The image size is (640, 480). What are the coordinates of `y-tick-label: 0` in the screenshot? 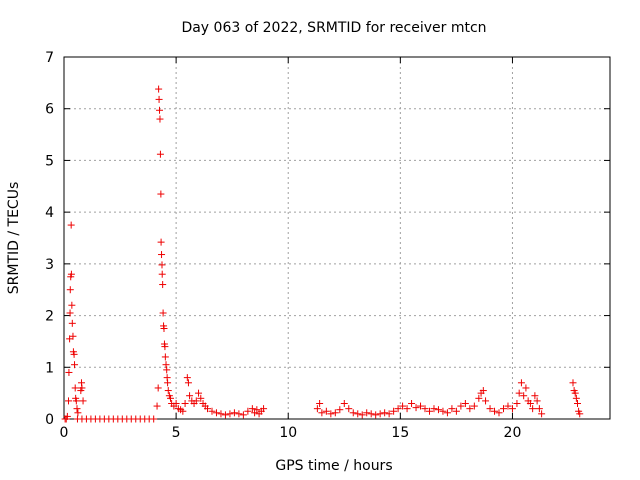 It's located at (49, 420).